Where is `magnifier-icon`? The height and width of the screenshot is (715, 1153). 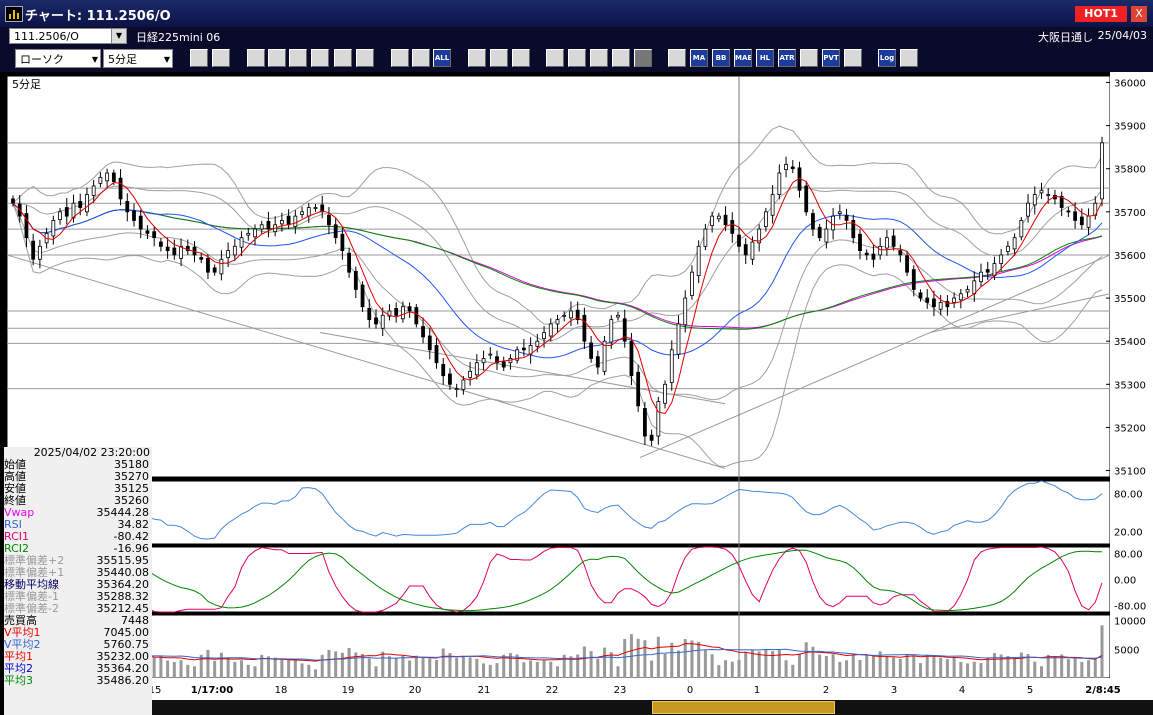
magnifier-icon is located at coordinates (577, 58).